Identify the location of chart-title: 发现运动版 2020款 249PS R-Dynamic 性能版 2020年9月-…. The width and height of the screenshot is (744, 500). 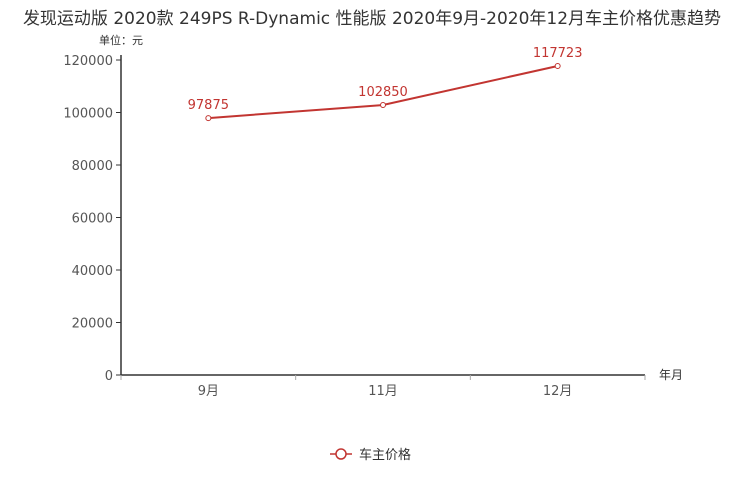
(372, 19).